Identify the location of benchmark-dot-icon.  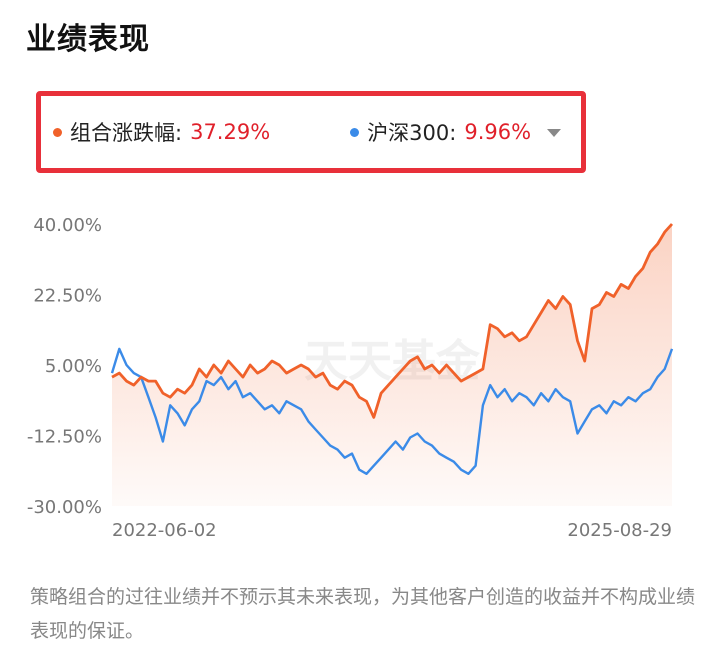
(355, 132).